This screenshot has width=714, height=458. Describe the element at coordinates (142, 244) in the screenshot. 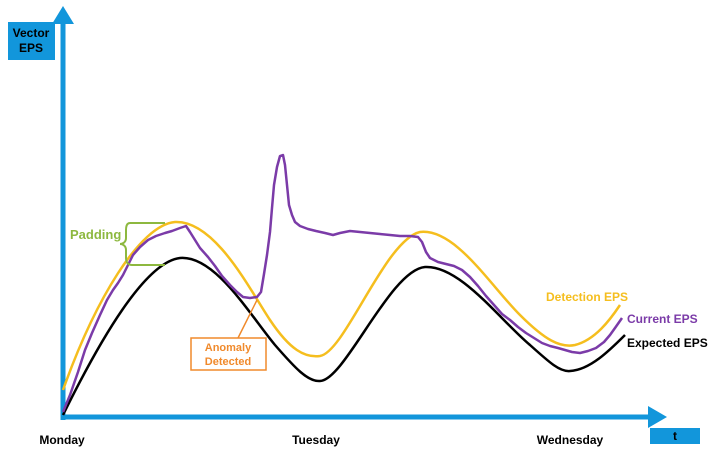

I see `padding-bracket` at that location.